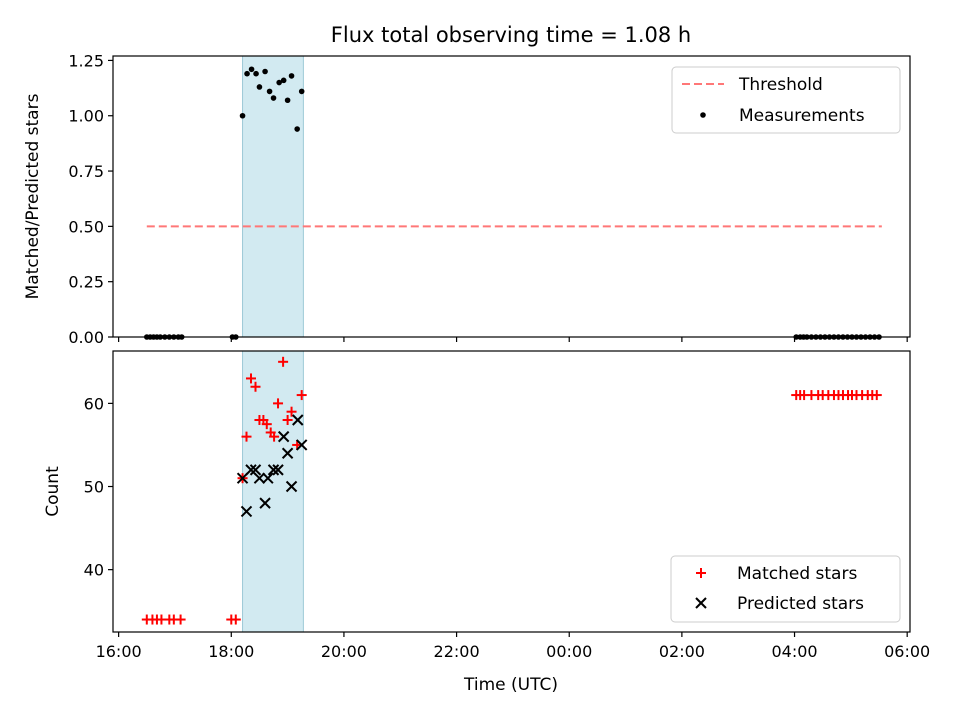  I want to click on count-legend-box, so click(785, 589).